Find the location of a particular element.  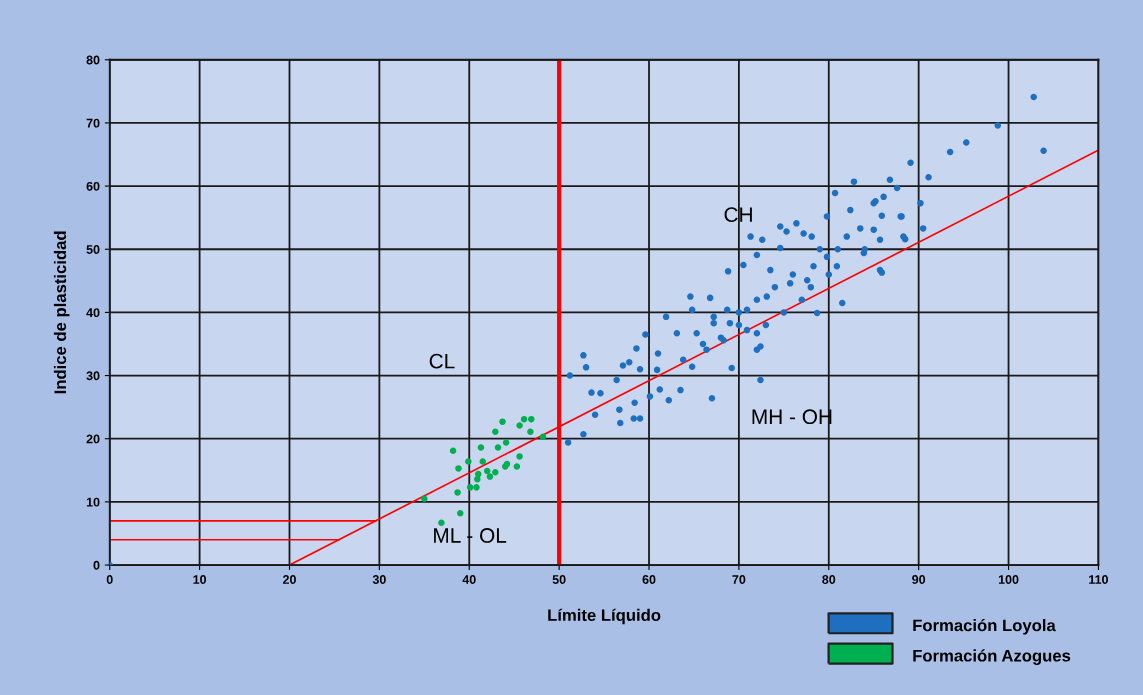

y-tick-label: 0 is located at coordinates (96, 565).